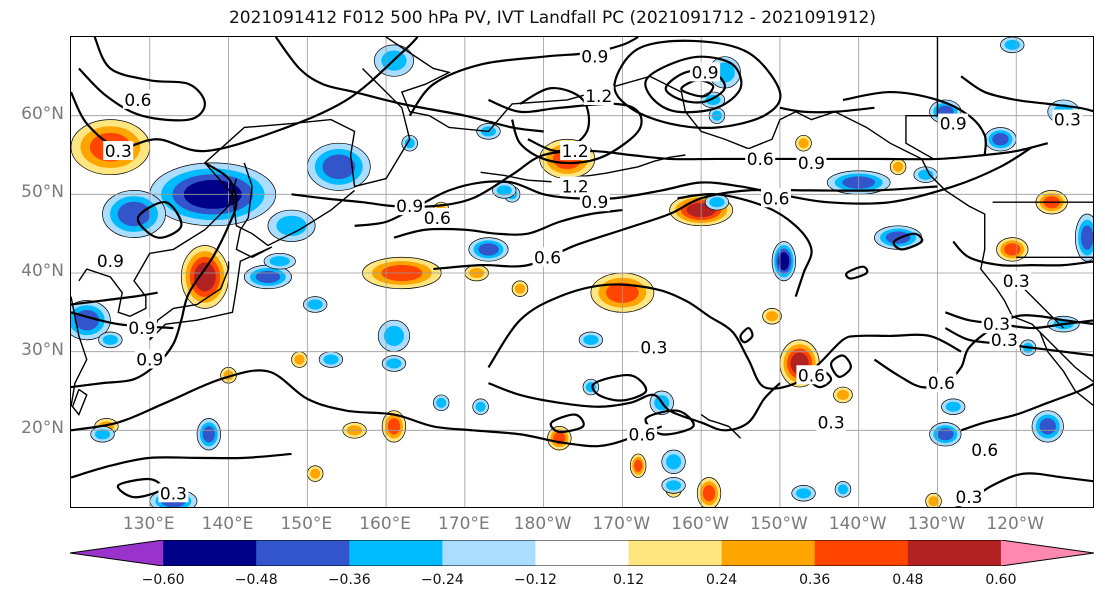 The image size is (1105, 601). Describe the element at coordinates (1001, 580) in the screenshot. I see `colorbar-tick-label: 0.60` at that location.